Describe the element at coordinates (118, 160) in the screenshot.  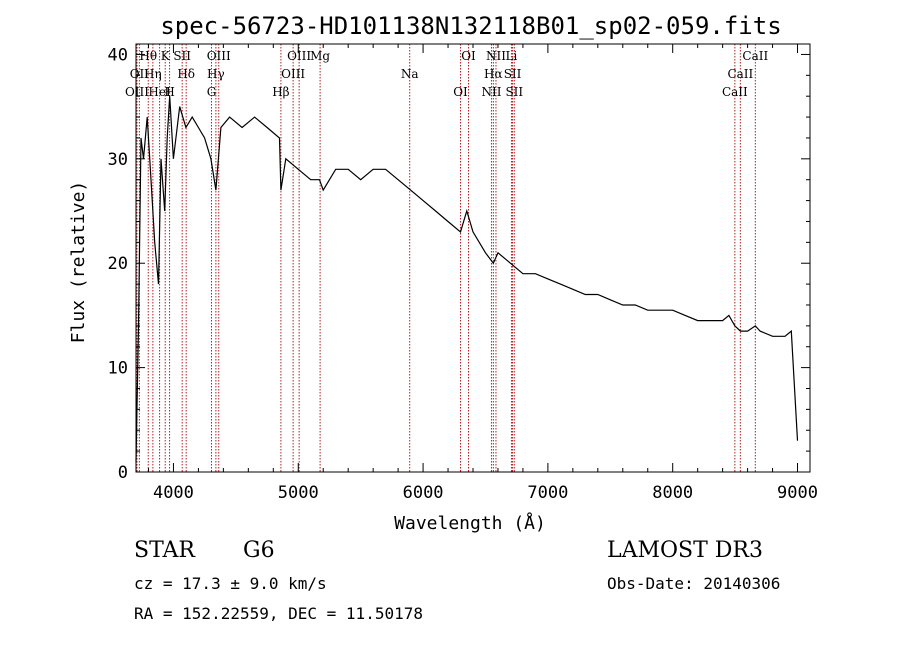
I see `y-tick-label: 30` at that location.